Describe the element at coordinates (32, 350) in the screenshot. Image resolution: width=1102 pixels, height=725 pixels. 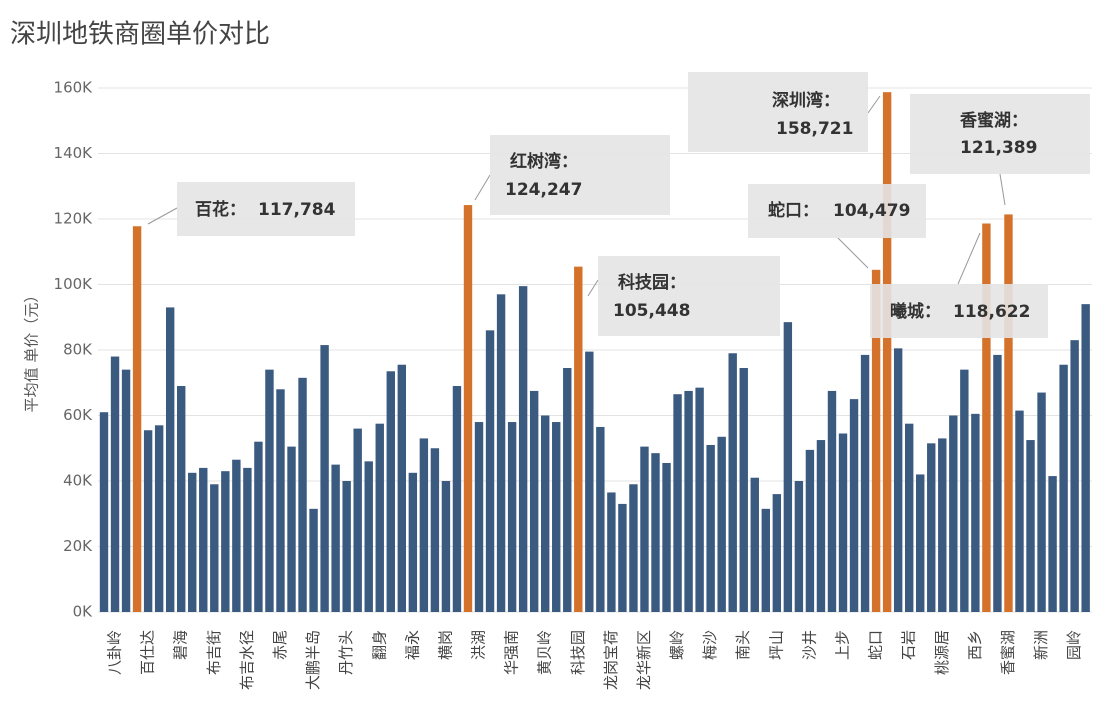
I see `y-axis-title: 平均值 单价（元）` at that location.